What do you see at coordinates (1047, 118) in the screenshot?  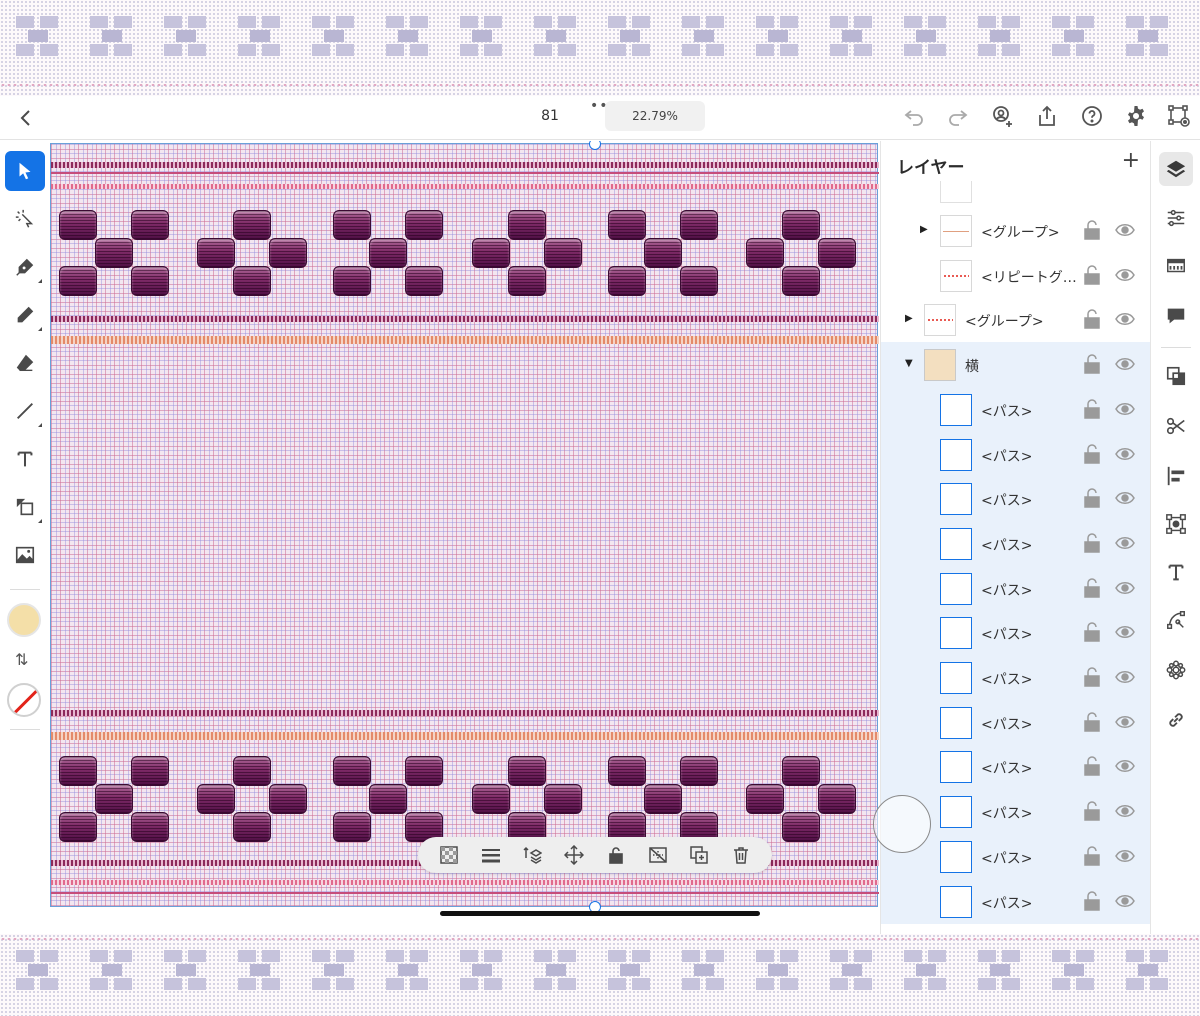 I see `share-export-icon` at bounding box center [1047, 118].